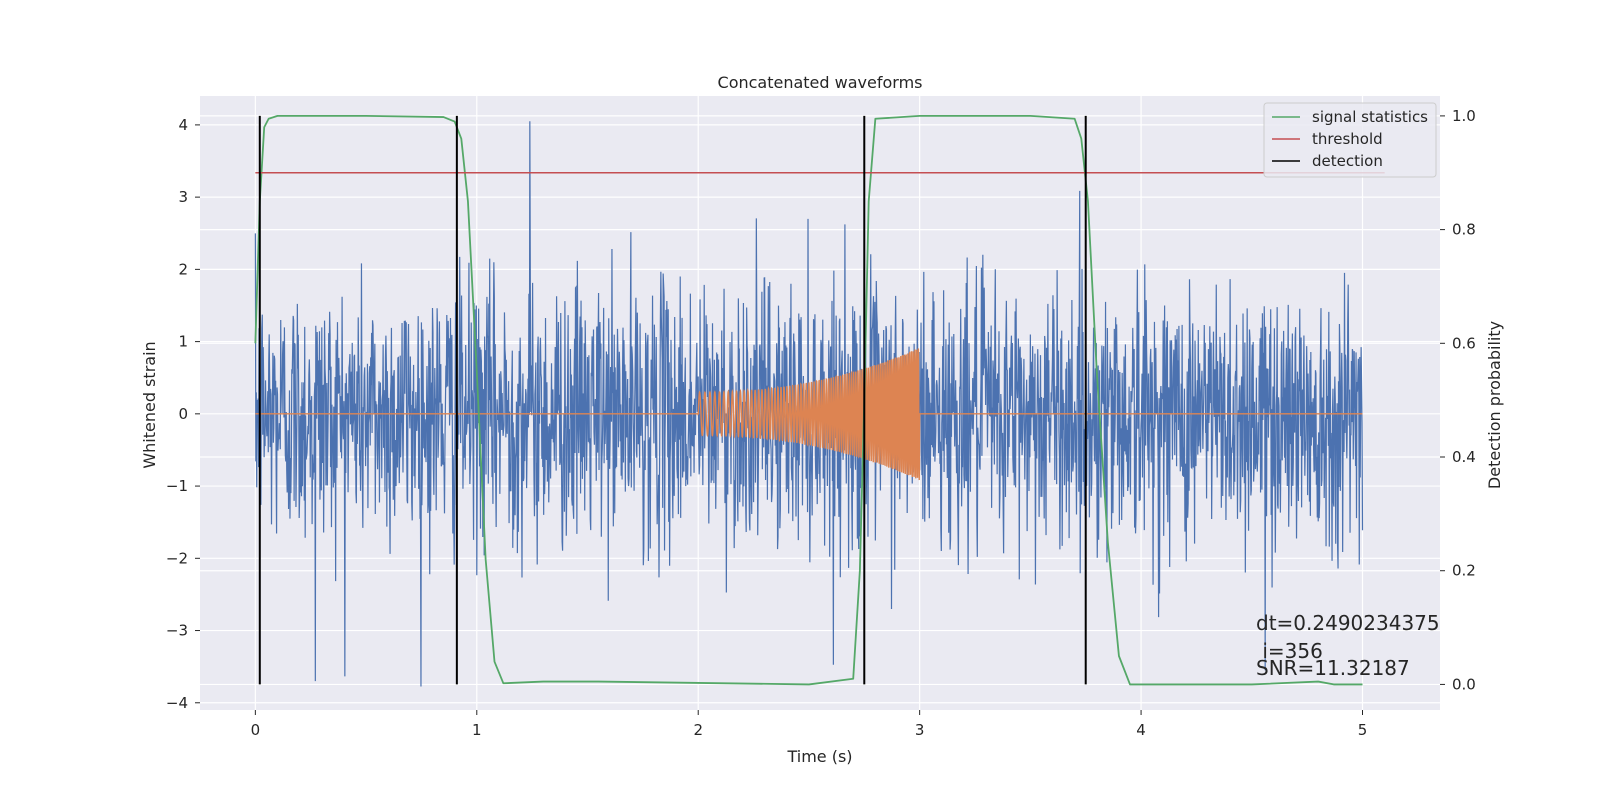 Image resolution: width=1600 pixels, height=800 pixels. What do you see at coordinates (1464, 343) in the screenshot?
I see `y2-tick-label-3: 0.6` at bounding box center [1464, 343].